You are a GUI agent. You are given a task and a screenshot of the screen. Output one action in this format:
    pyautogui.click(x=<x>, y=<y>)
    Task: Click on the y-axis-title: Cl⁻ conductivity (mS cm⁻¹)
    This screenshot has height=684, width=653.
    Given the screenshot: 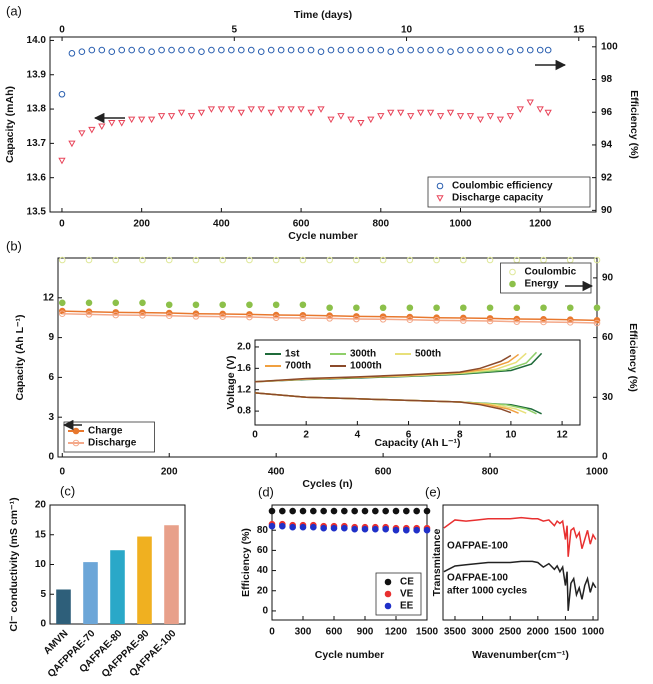 What is the action you would take?
    pyautogui.click(x=14, y=564)
    